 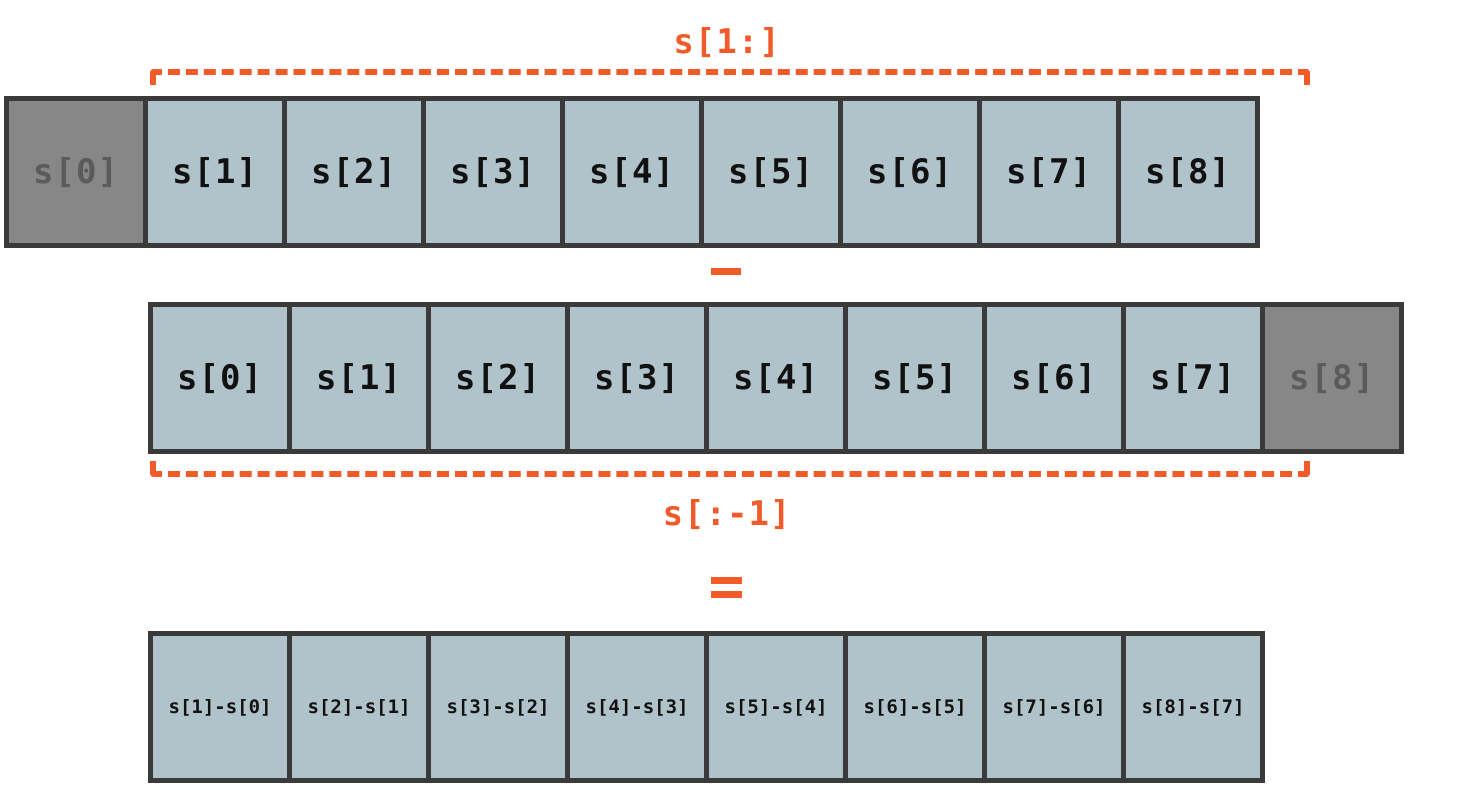 I want to click on result-array-cell: s[3]-s[2], so click(x=498, y=707).